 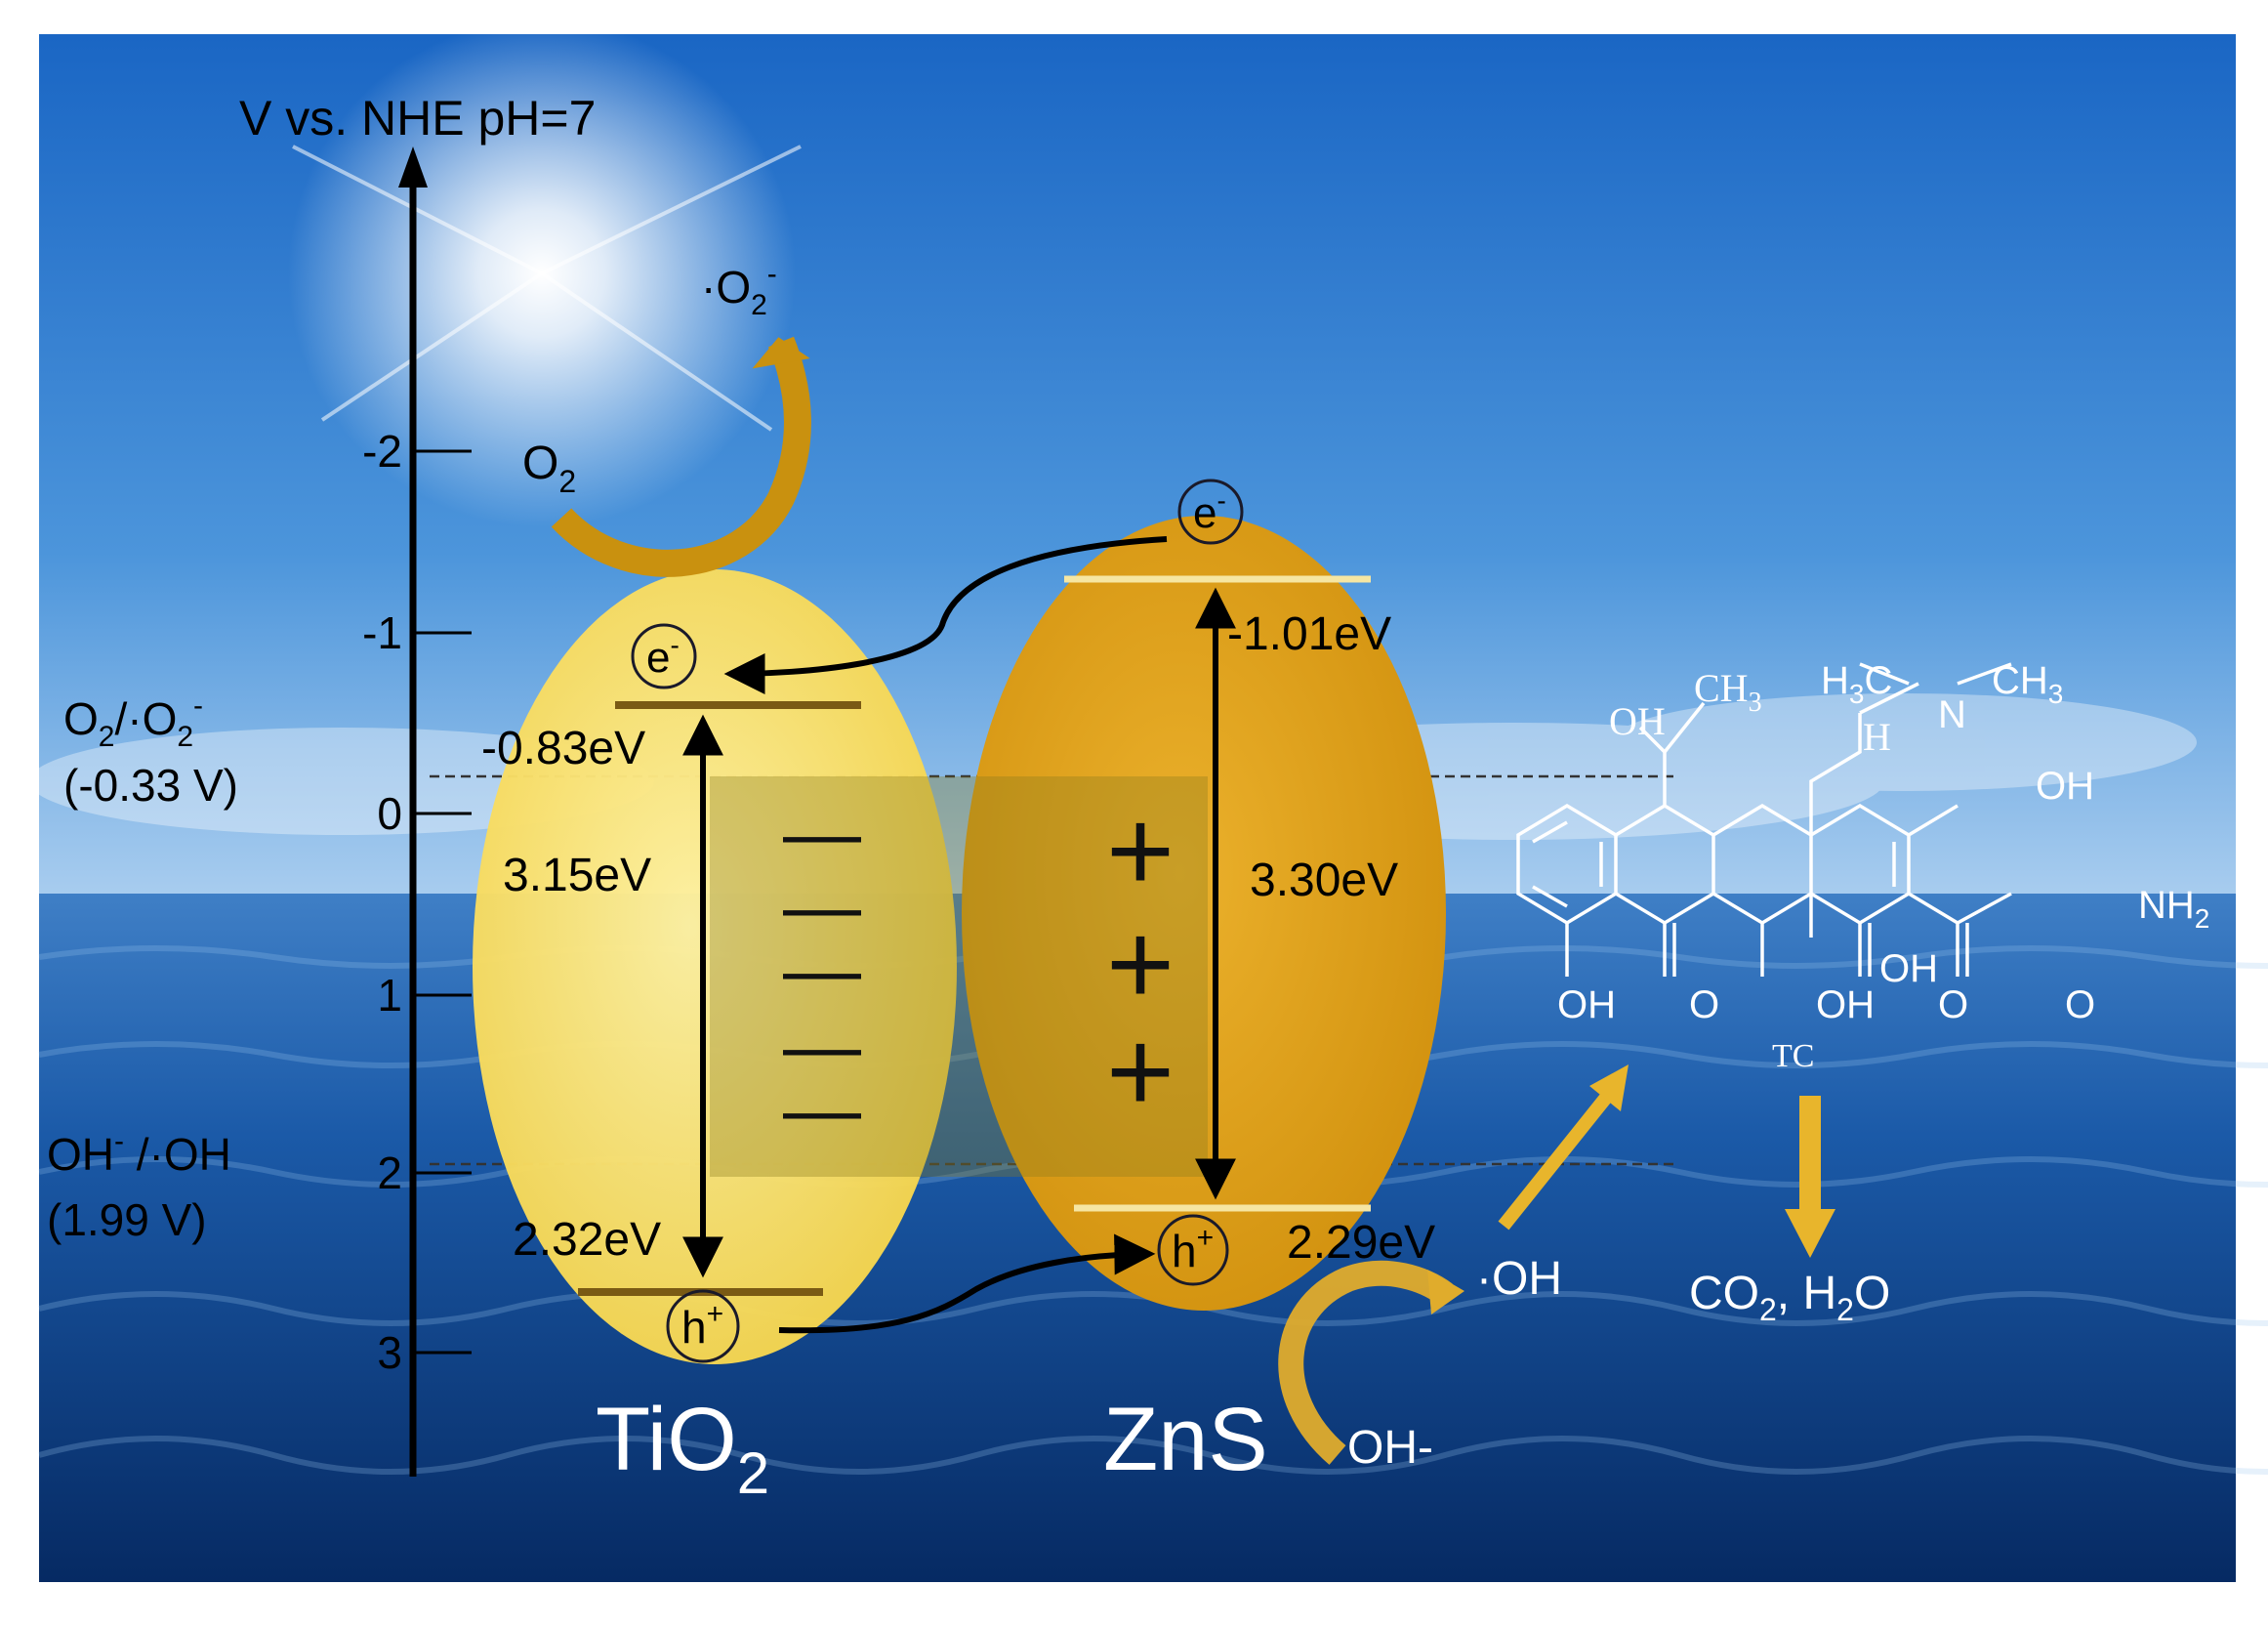 What do you see at coordinates (390, 1172) in the screenshot?
I see `tick-label: 2` at bounding box center [390, 1172].